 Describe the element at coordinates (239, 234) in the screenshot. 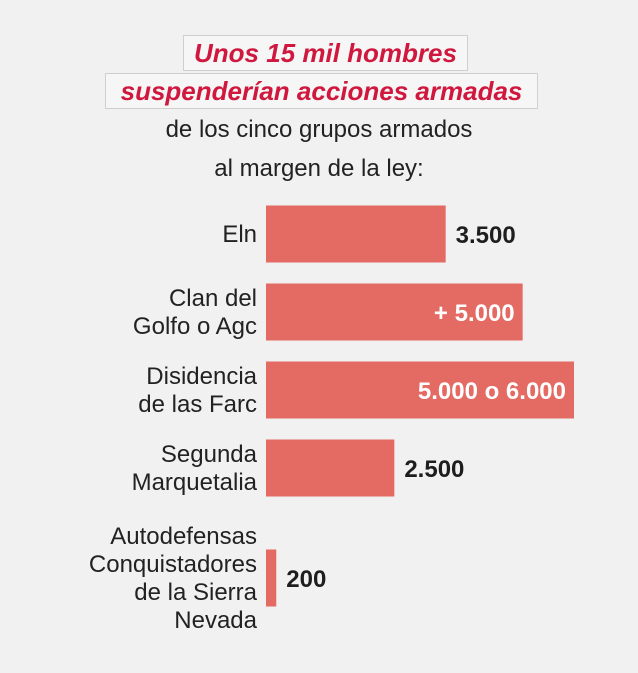

I see `category-label-0: Eln` at that location.